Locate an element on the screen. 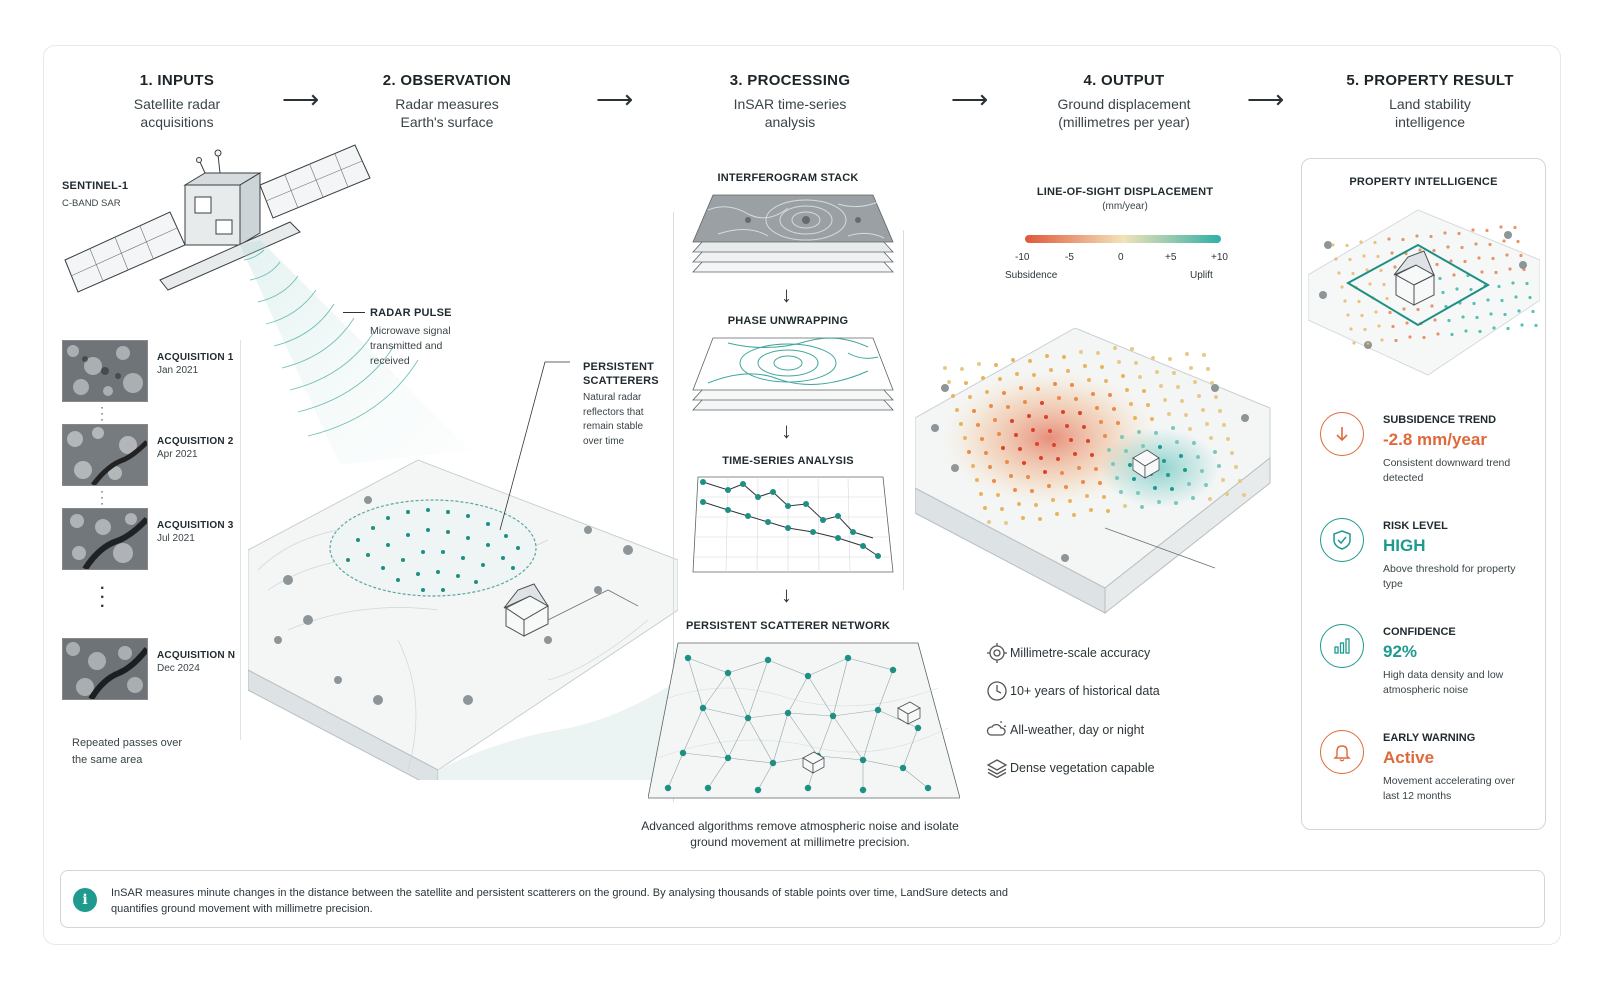  step-title: 4. OUTPUT is located at coordinates (1124, 80).